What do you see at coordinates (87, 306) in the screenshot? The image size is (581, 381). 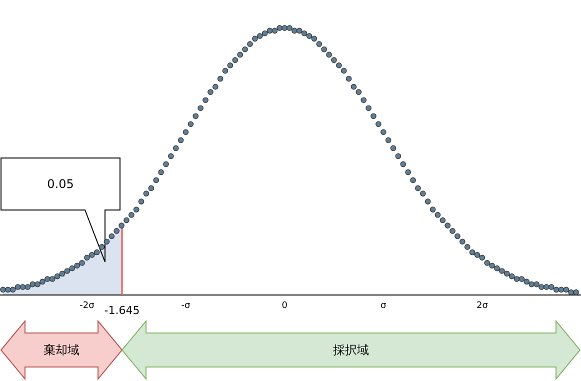 I see `x-tick-label: -2σ` at bounding box center [87, 306].